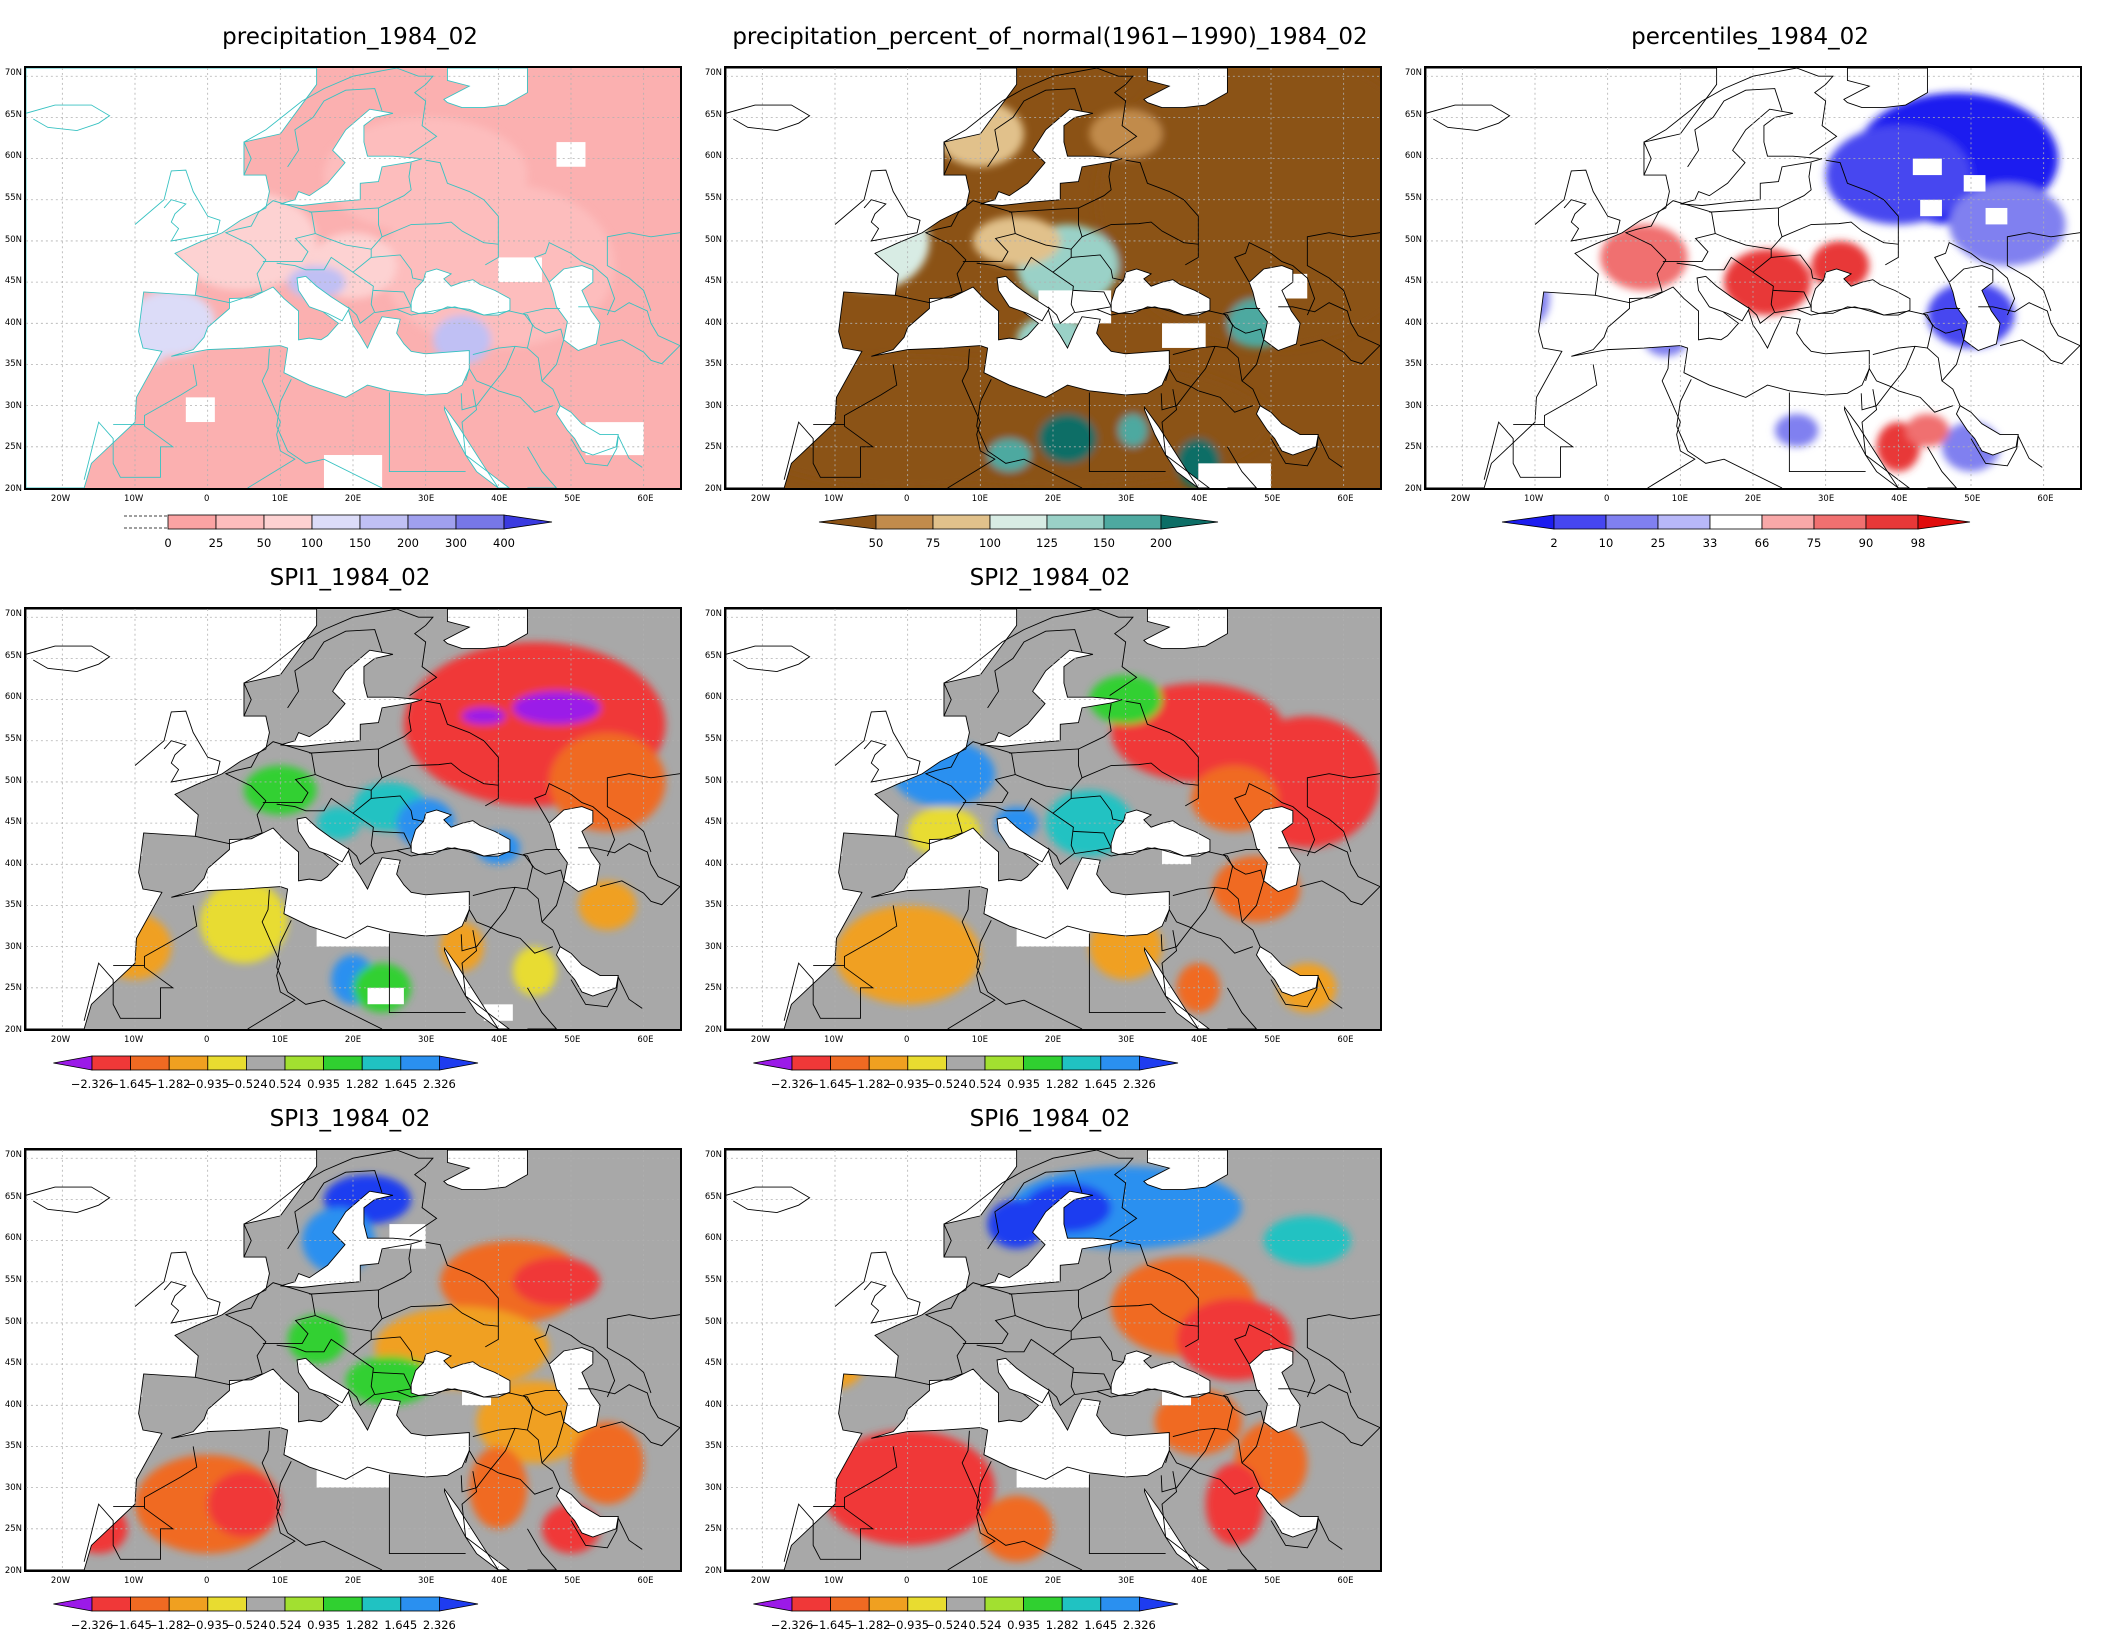  What do you see at coordinates (1139, 1084) in the screenshot?
I see `colorbar-tick-label: 2.326` at bounding box center [1139, 1084].